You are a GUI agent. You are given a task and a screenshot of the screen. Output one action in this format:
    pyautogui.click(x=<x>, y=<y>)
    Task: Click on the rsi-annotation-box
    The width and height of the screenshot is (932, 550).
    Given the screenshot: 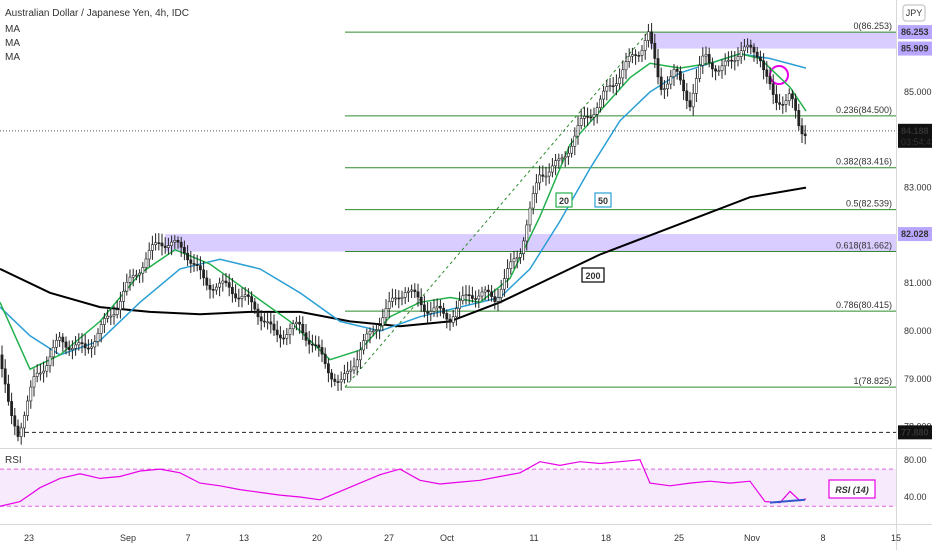 What is the action you would take?
    pyautogui.click(x=852, y=489)
    